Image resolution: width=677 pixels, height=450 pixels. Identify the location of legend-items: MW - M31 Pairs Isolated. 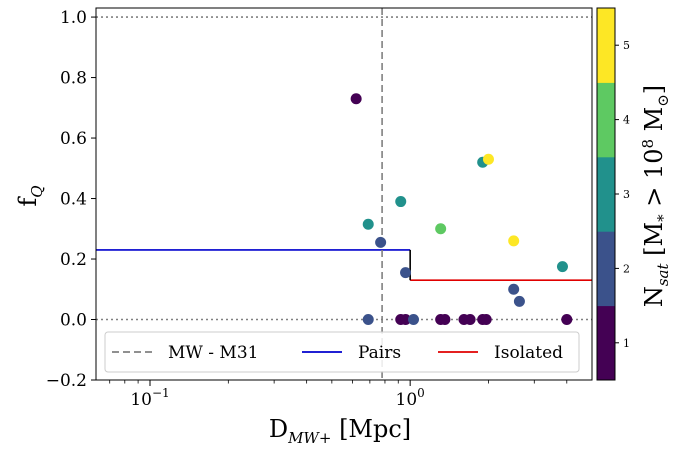
(337, 353).